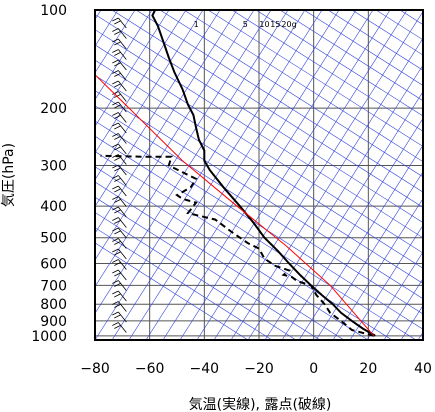 This screenshot has width=435, height=412. I want to click on x-tick-label: 20, so click(368, 369).